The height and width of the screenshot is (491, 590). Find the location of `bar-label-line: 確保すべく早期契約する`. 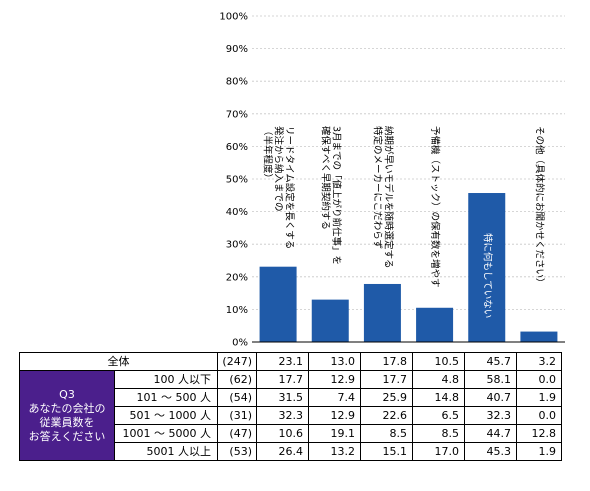

bar-label-line: 確保すべく早期契約する is located at coordinates (325, 178).